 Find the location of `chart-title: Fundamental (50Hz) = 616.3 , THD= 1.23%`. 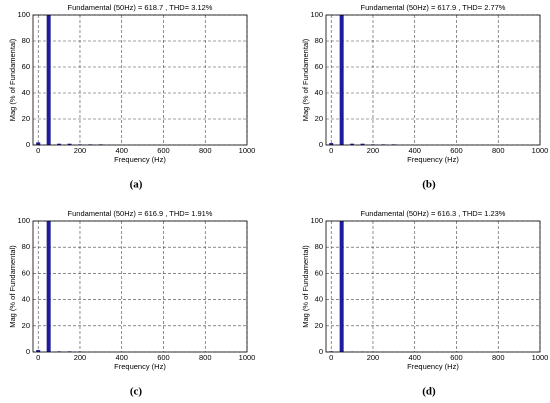

chart-title: Fundamental (50Hz) = 616.3 , THD= 1.23% is located at coordinates (433, 213).